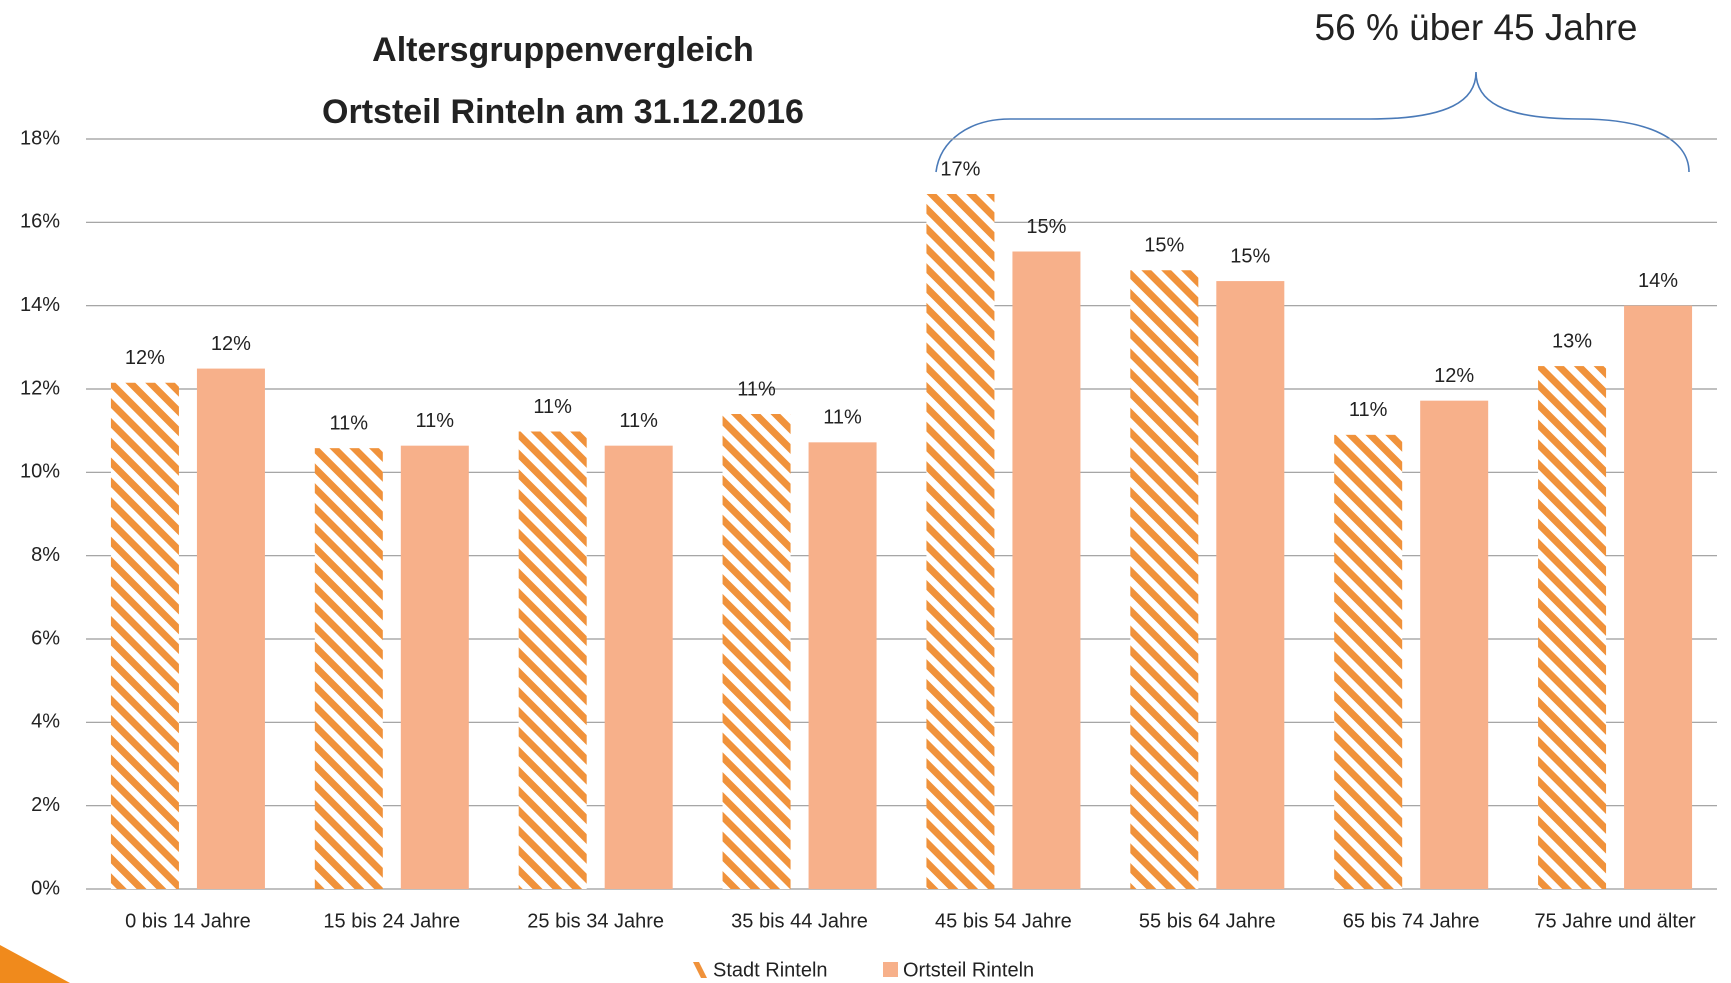 Image resolution: width=1731 pixels, height=983 pixels. I want to click on y-tick-label: 14%, so click(40, 305).